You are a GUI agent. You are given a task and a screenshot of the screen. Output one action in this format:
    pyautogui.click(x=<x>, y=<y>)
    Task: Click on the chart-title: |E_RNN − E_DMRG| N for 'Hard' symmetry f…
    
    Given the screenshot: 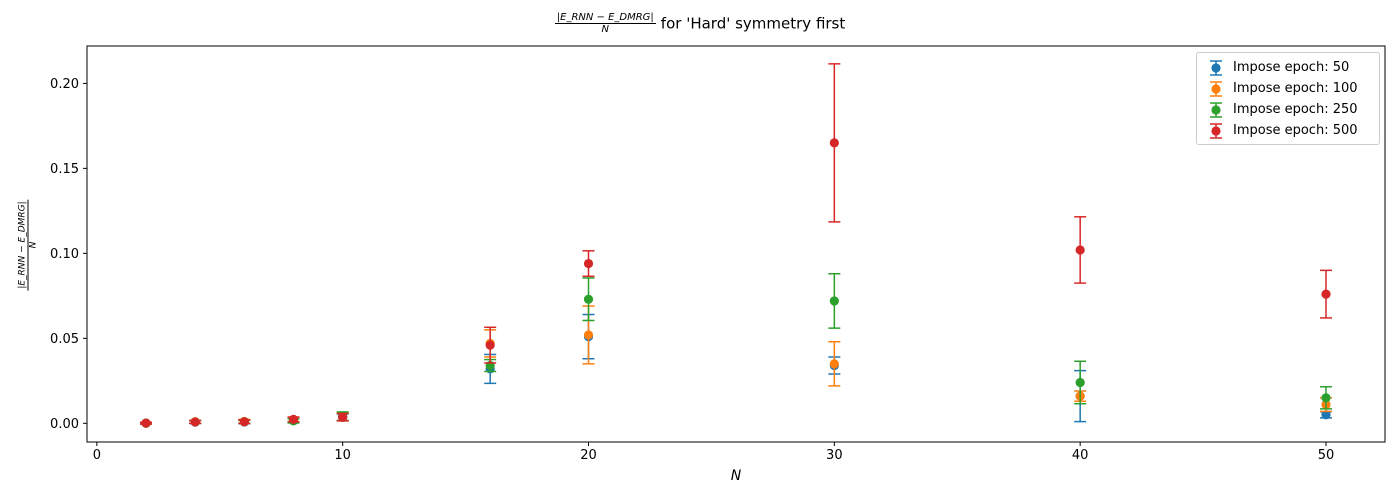 What is the action you would take?
    pyautogui.click(x=700, y=23)
    